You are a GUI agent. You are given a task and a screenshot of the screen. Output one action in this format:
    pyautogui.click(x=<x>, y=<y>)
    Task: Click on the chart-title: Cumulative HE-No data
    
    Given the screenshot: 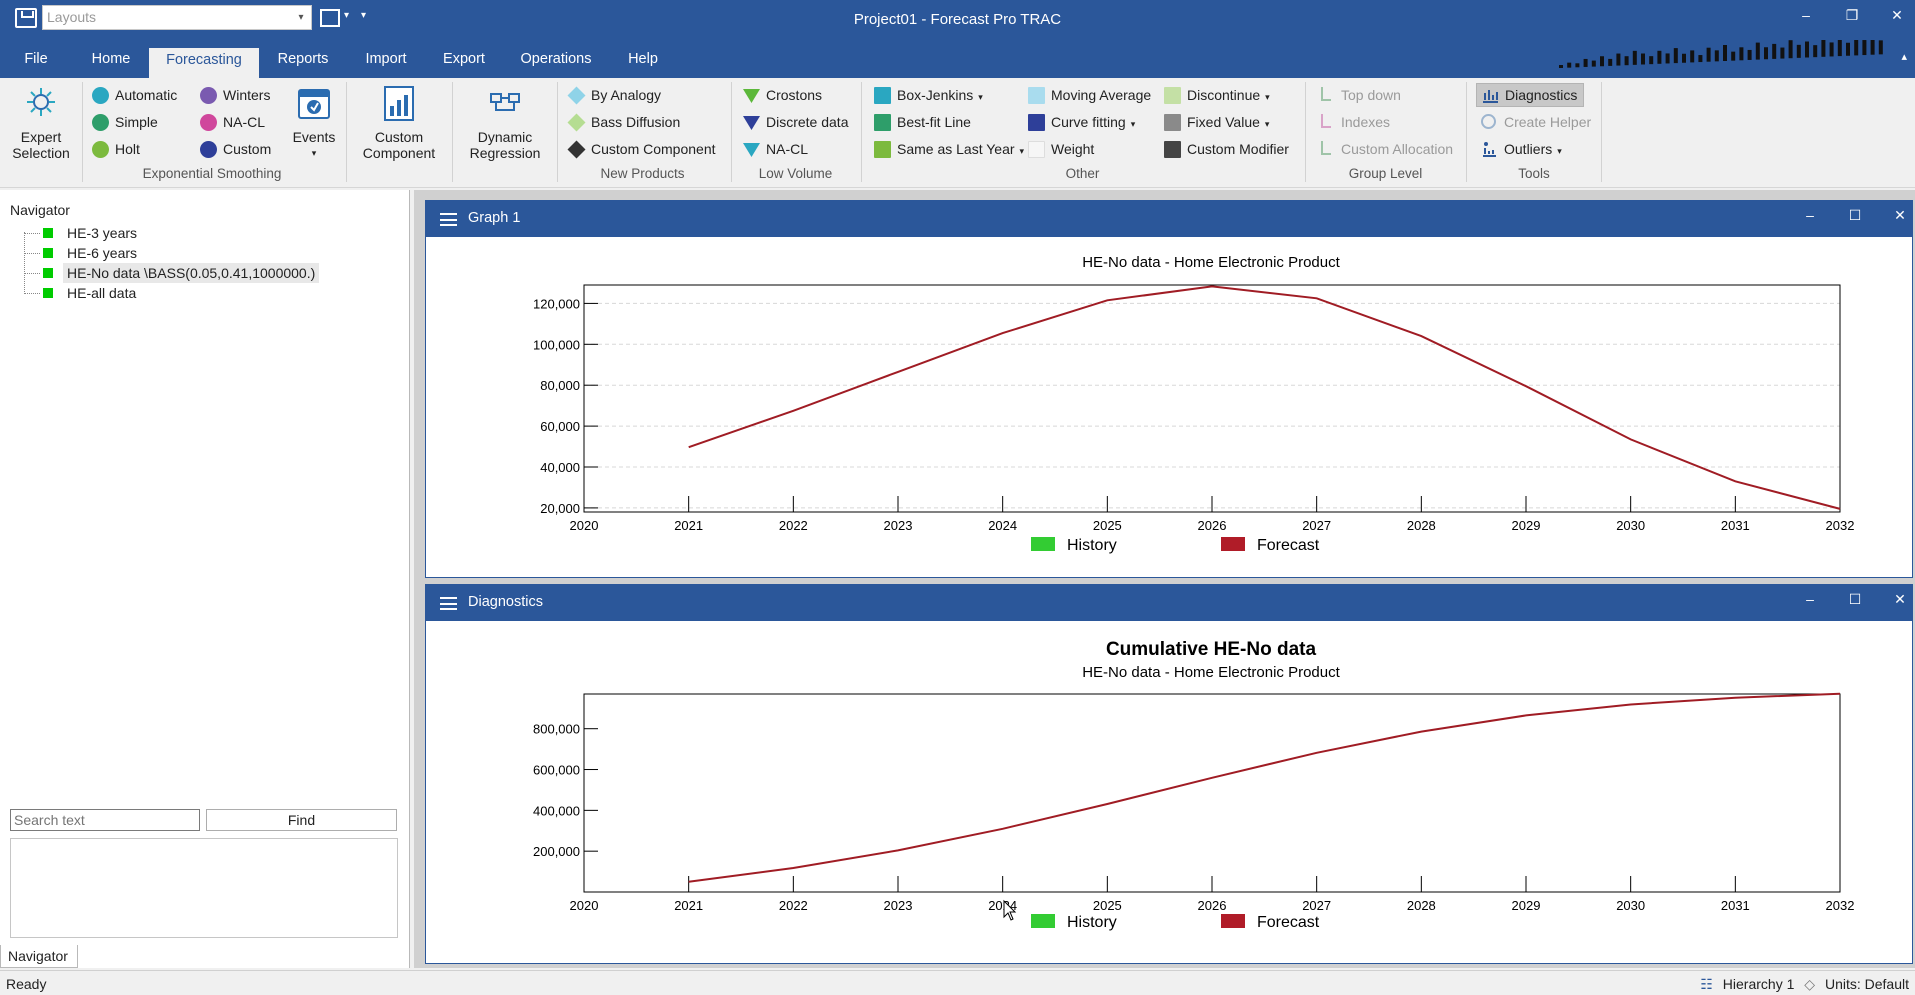 What is the action you would take?
    pyautogui.click(x=1211, y=649)
    